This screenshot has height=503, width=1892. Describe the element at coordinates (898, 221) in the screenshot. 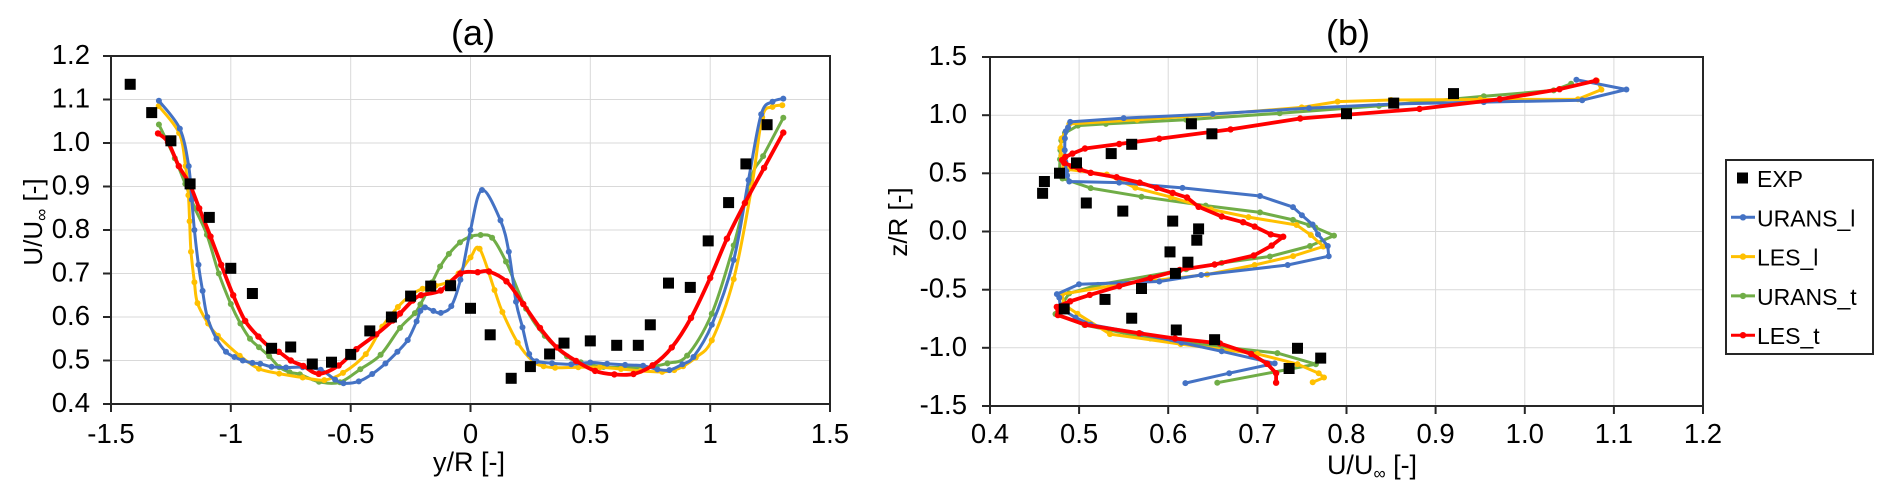

I see `svg-text: z/R [-]` at that location.